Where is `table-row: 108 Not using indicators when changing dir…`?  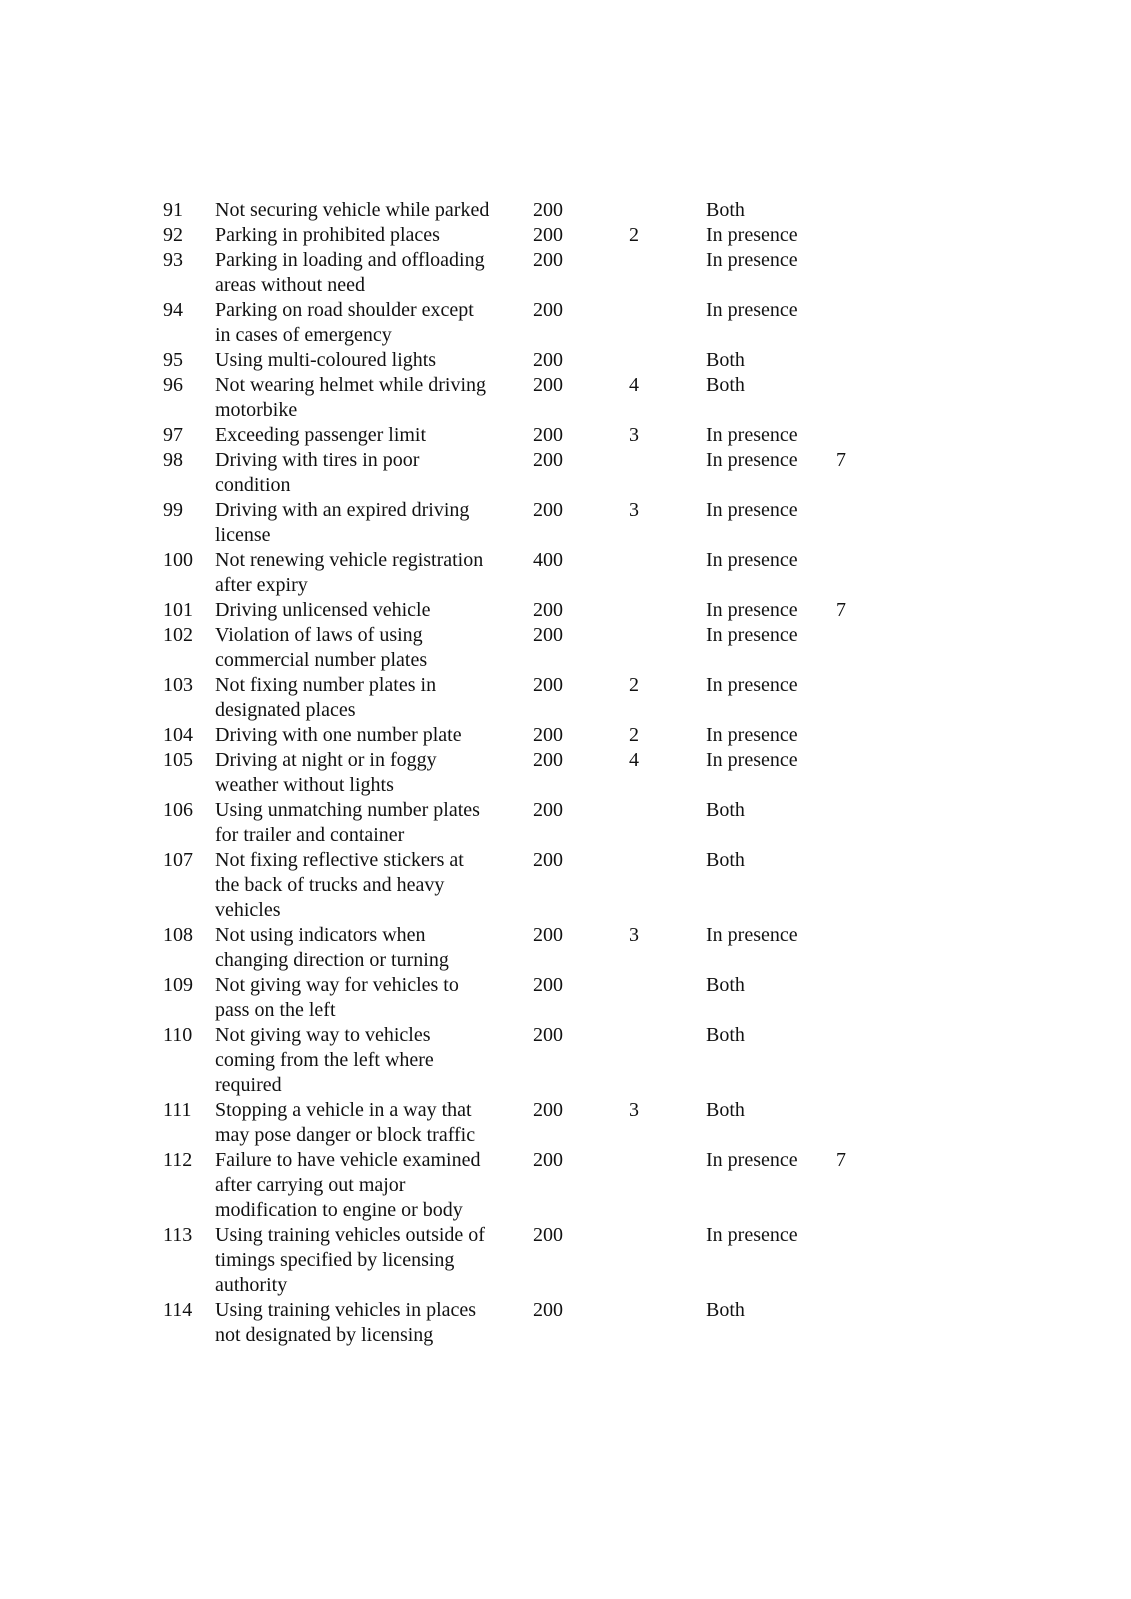 table-row: 108 Not using indicators when changing dir… is located at coordinates (565, 948).